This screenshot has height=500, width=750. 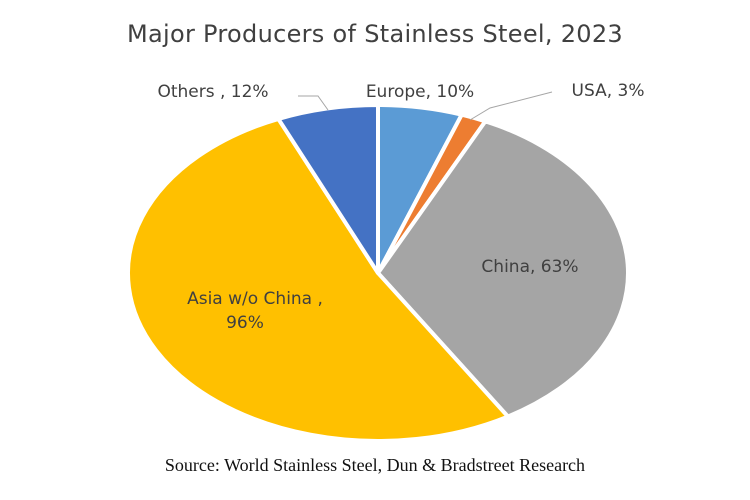 What do you see at coordinates (245, 323) in the screenshot?
I see `data-label-asia-line2: 96%` at bounding box center [245, 323].